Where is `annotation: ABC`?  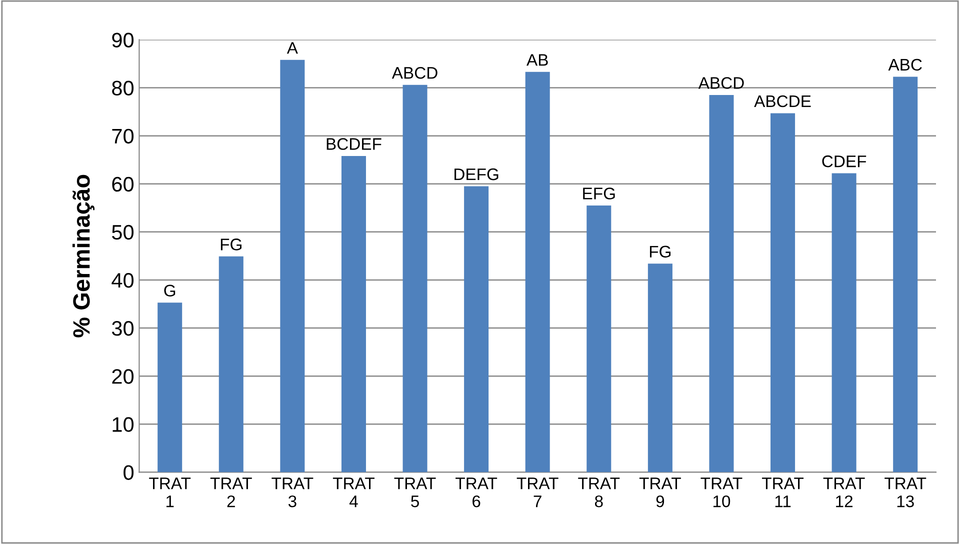
annotation: ABC is located at coordinates (905, 64).